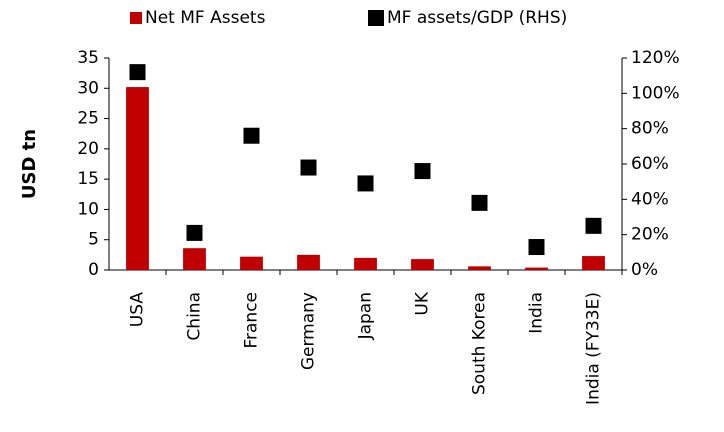  What do you see at coordinates (537, 313) in the screenshot?
I see `x-tick-label: India` at bounding box center [537, 313].